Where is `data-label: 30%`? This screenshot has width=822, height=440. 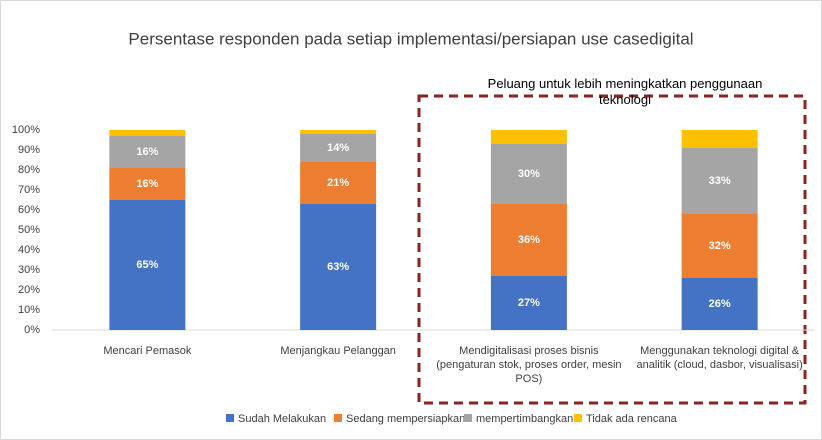
data-label: 30% is located at coordinates (529, 174).